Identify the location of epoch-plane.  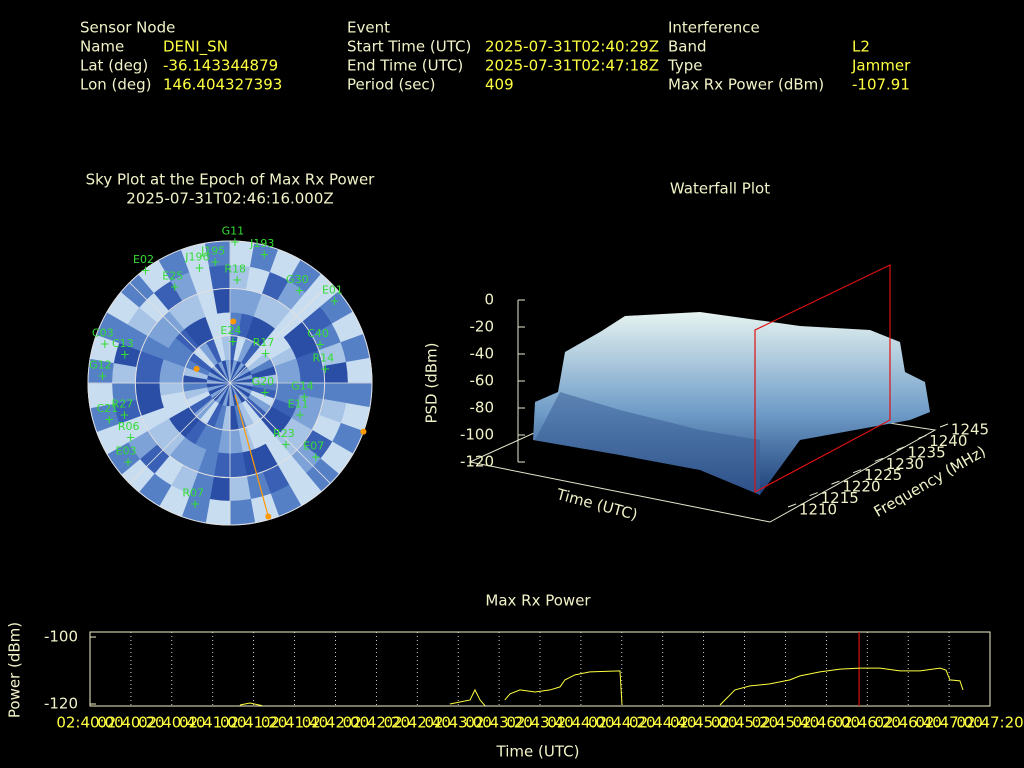
(822, 378).